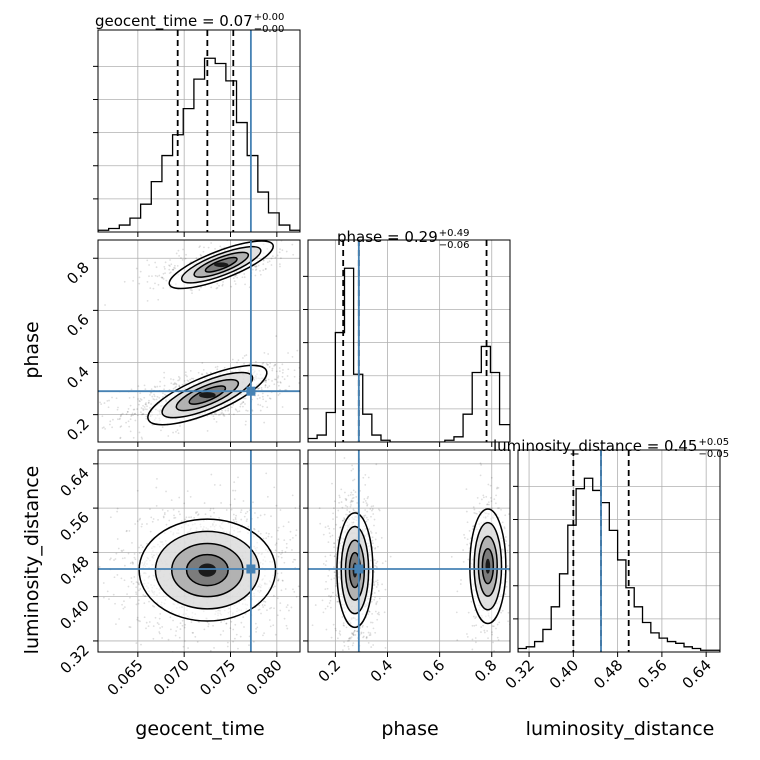 The width and height of the screenshot is (760, 760). What do you see at coordinates (197, 133) in the screenshot?
I see `histogram-panel-geocent-time` at bounding box center [197, 133].